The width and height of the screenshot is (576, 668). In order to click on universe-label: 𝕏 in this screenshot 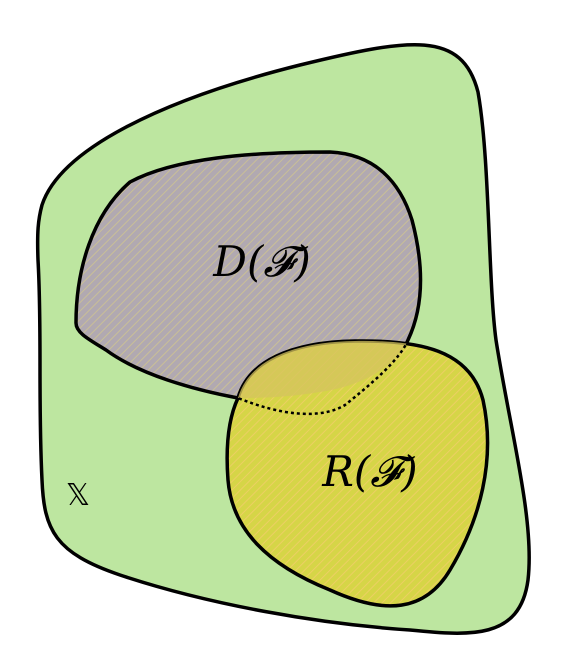, I will do `click(78, 495)`.